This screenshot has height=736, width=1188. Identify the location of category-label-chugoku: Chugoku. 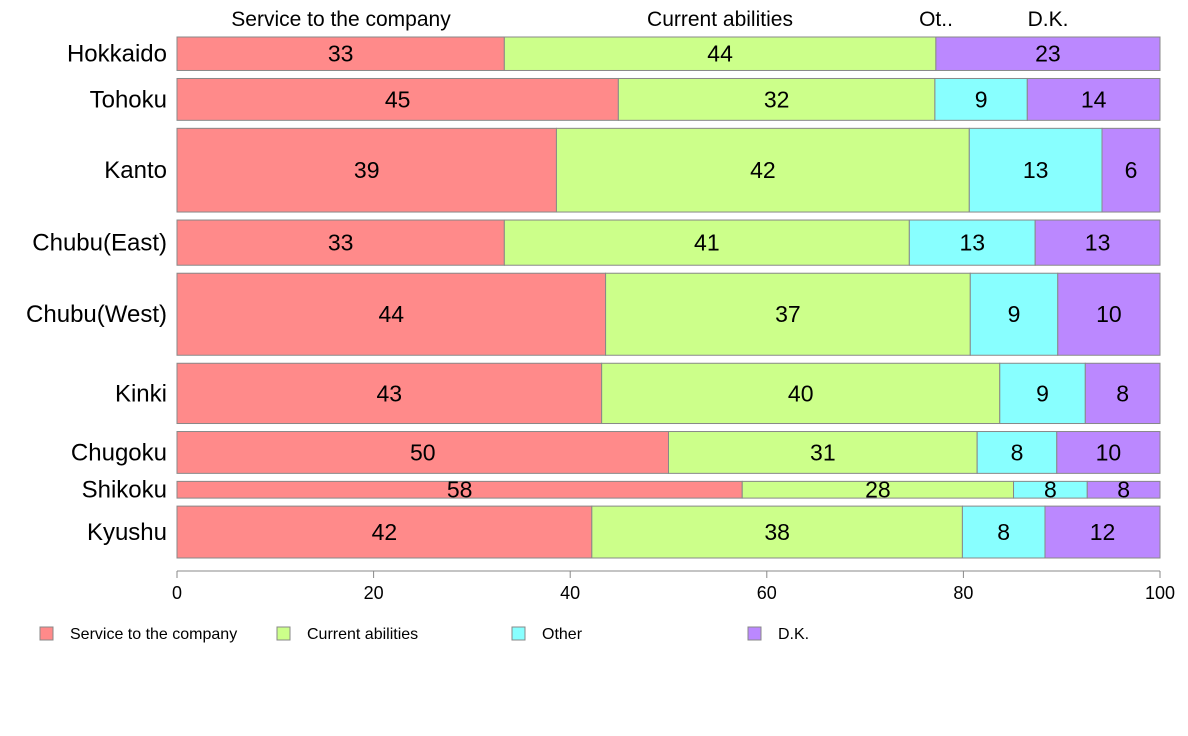
(119, 452).